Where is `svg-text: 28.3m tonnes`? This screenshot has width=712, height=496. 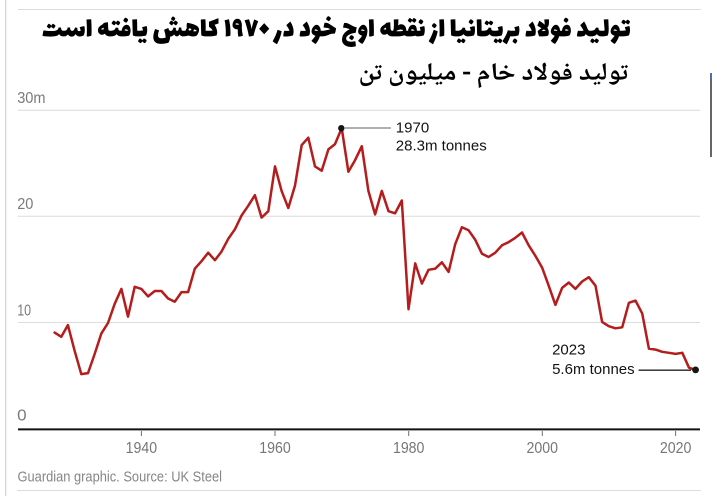
svg-text: 28.3m tonnes is located at coordinates (441, 146).